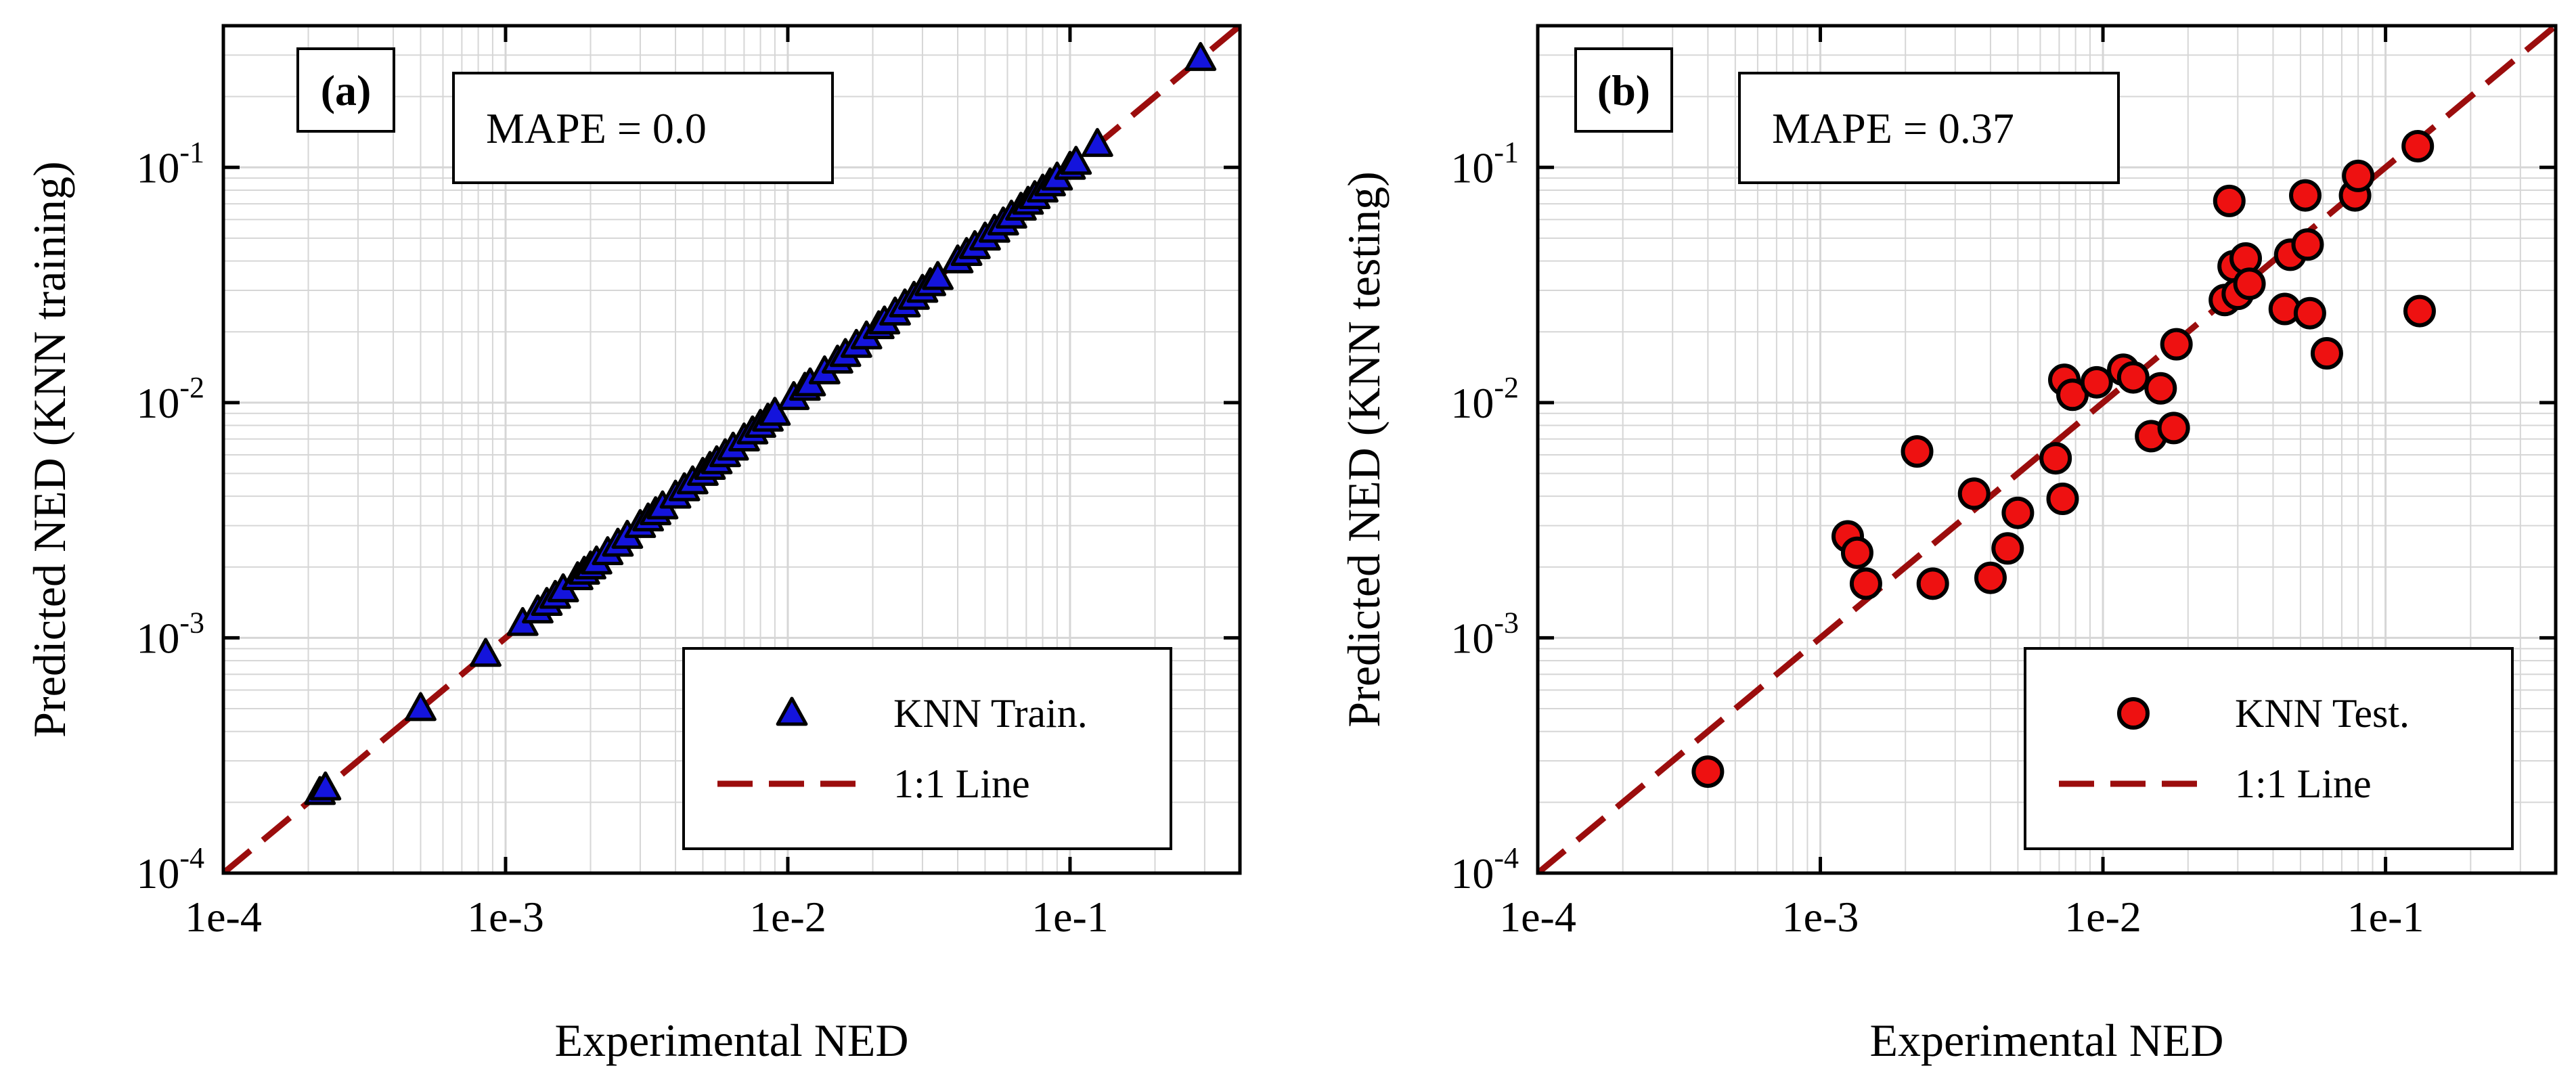 The image size is (2576, 1087). I want to click on legend-label-points: KNN Test., so click(2322, 714).